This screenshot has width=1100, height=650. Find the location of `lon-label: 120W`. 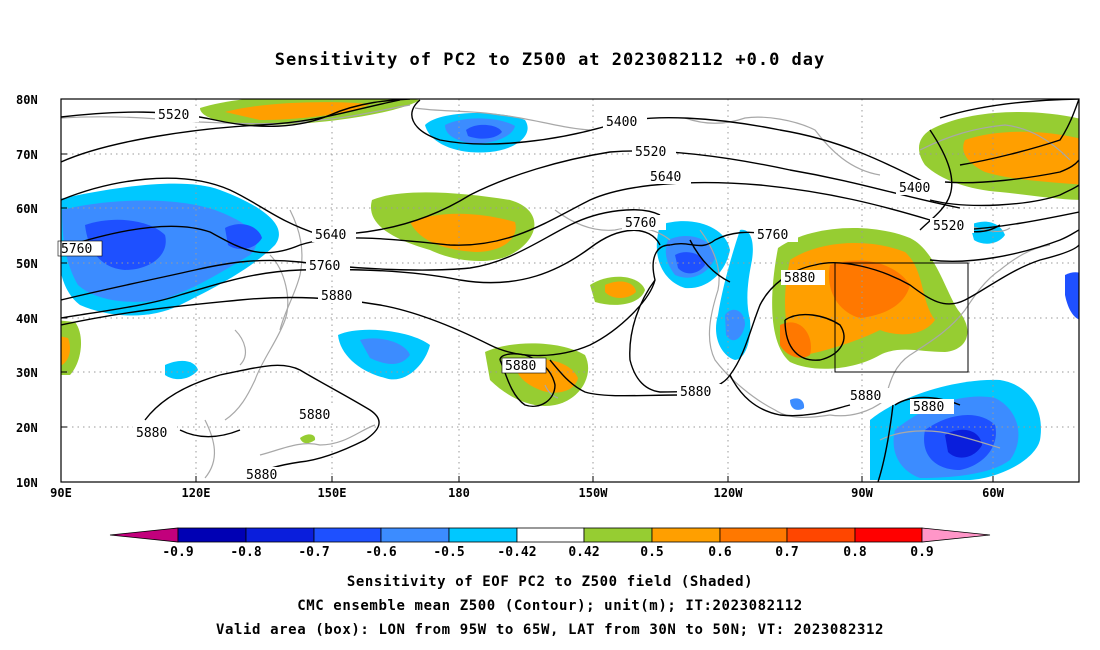

lon-label: 120W is located at coordinates (729, 493).